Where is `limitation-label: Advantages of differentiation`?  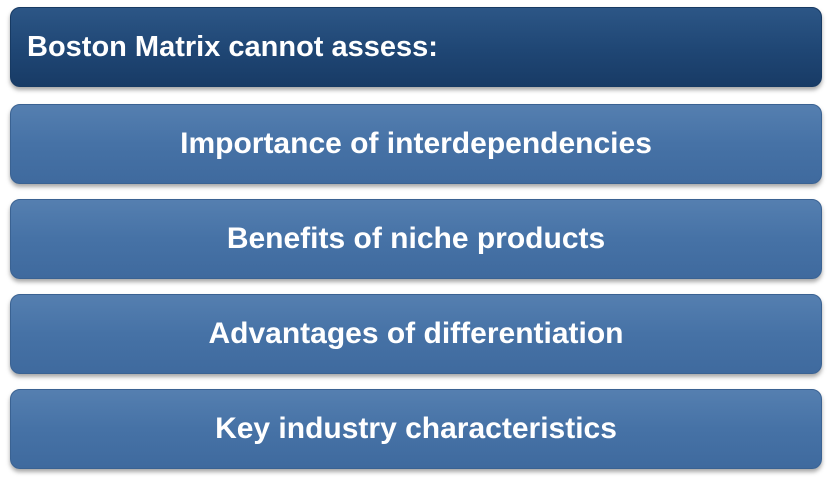 limitation-label: Advantages of differentiation is located at coordinates (416, 333).